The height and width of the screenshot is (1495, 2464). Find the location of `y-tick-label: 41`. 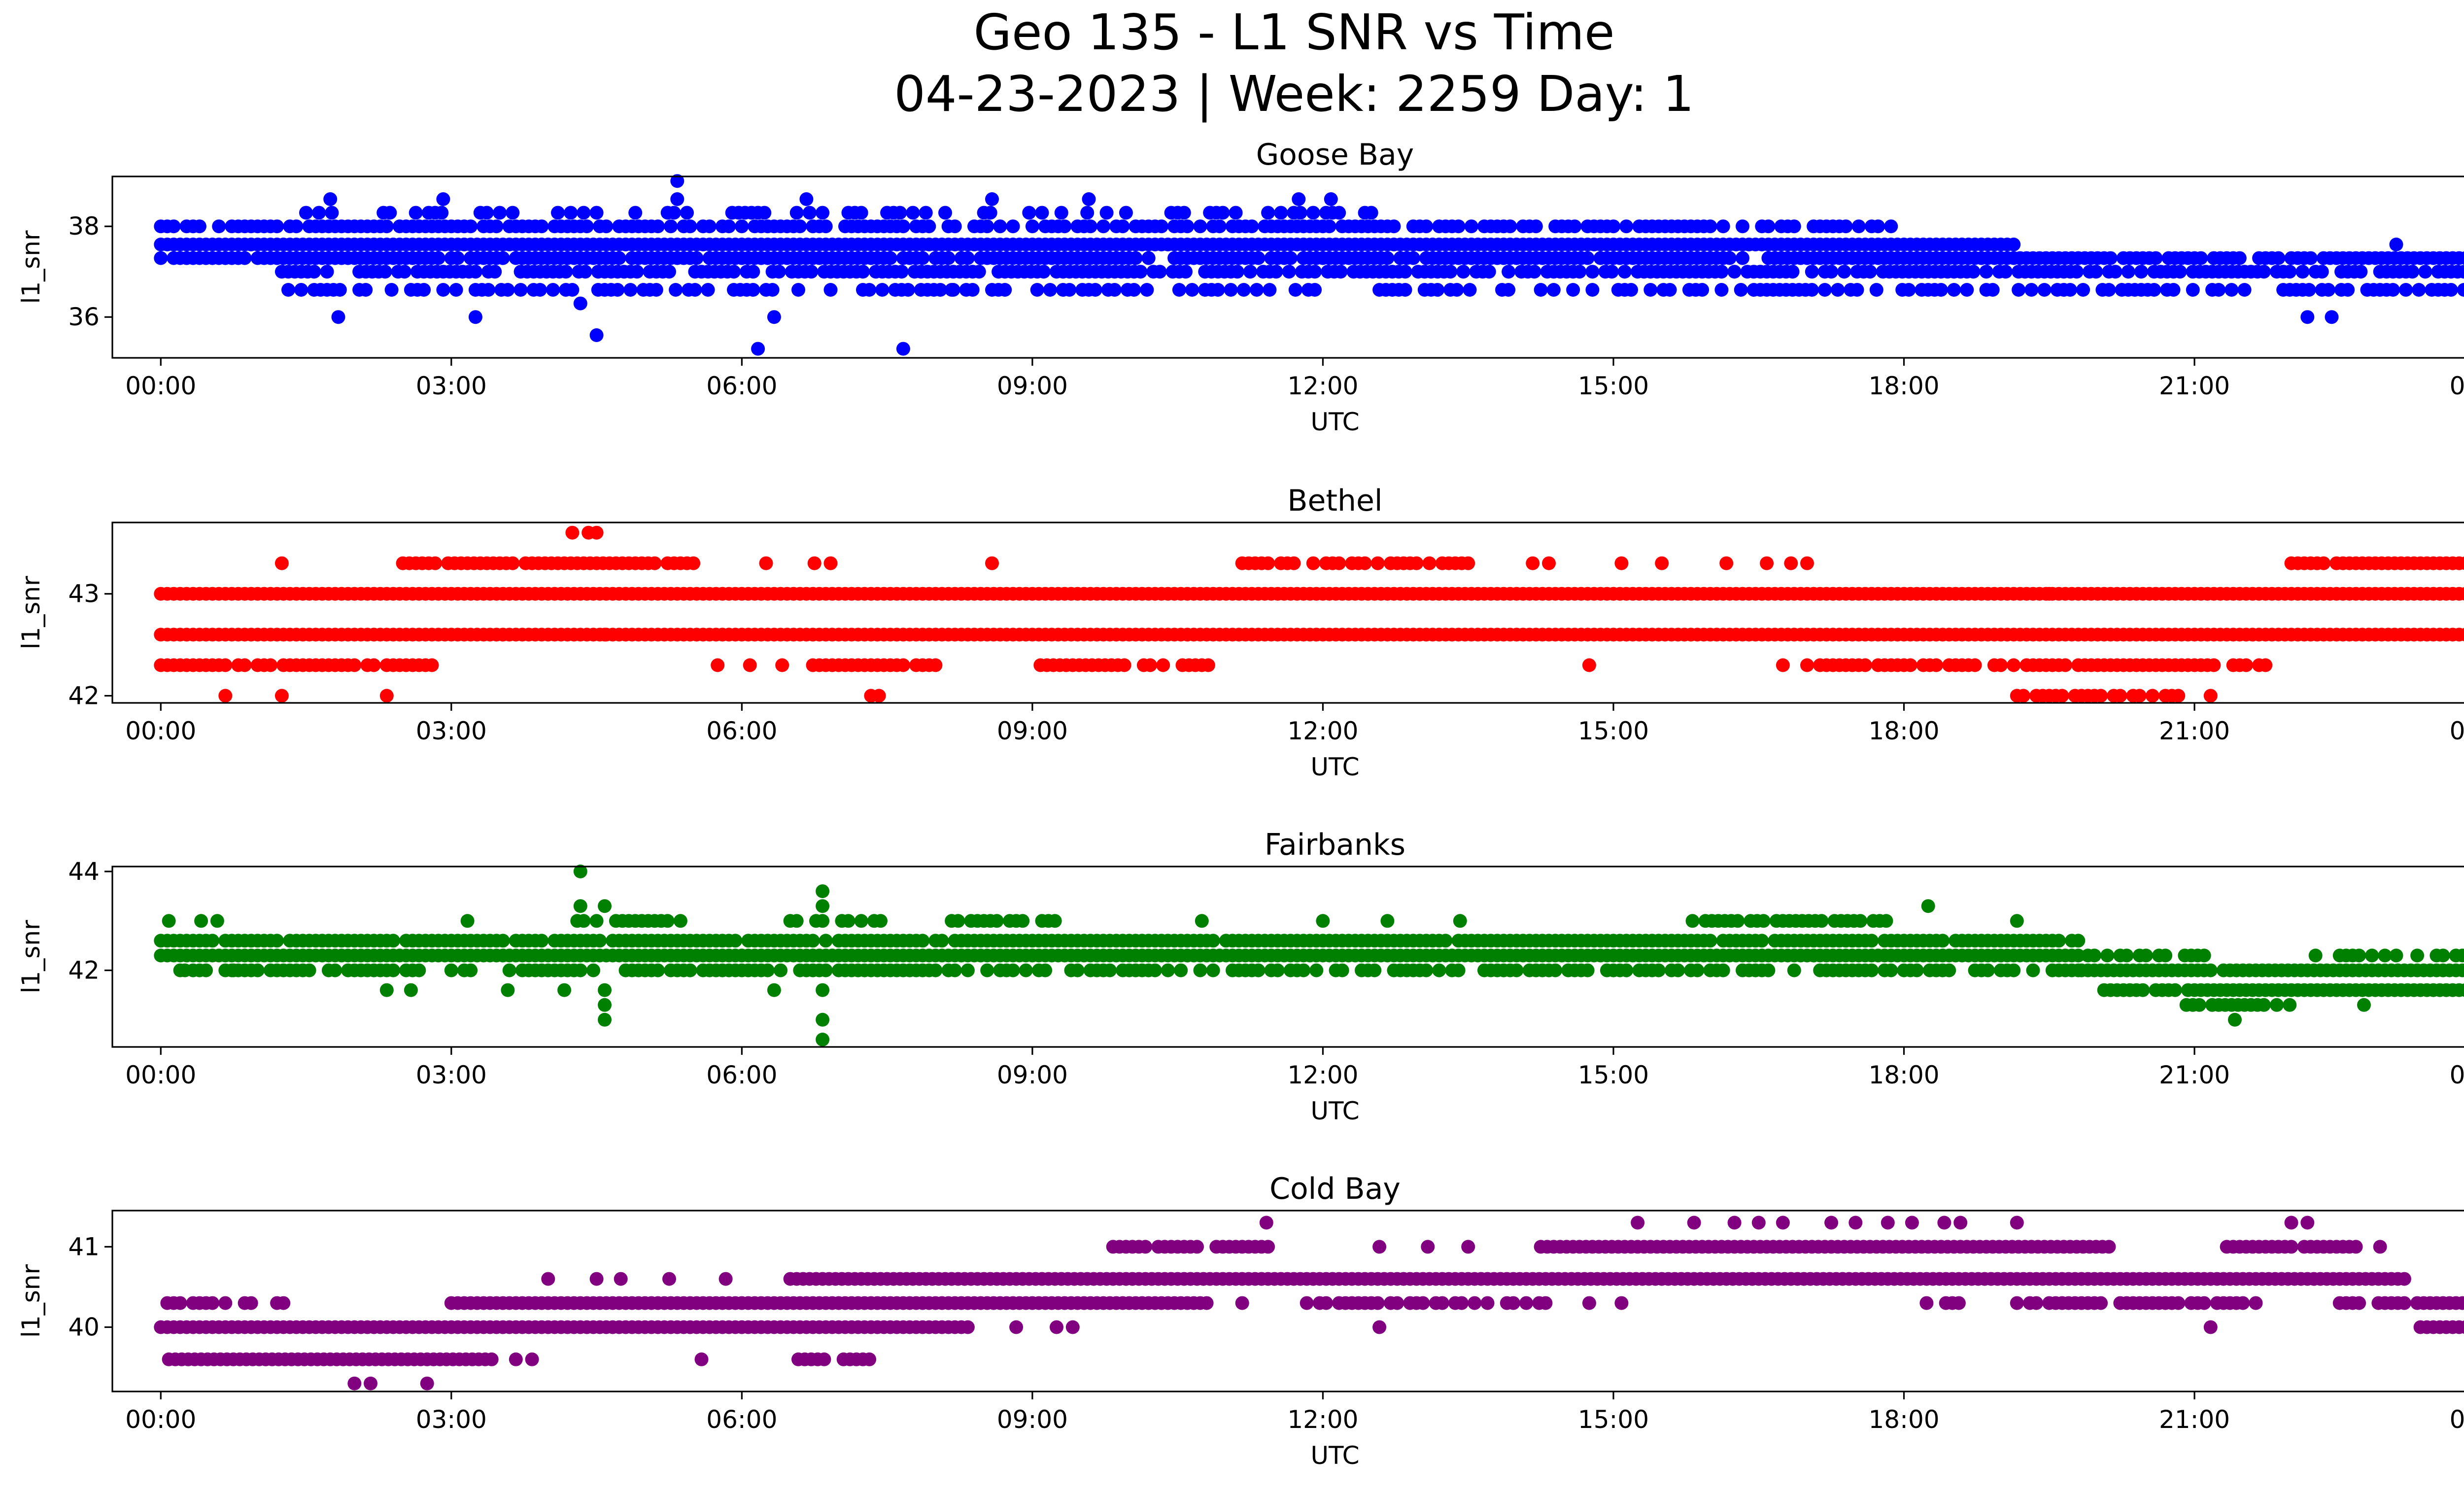

y-tick-label: 41 is located at coordinates (84, 1246).